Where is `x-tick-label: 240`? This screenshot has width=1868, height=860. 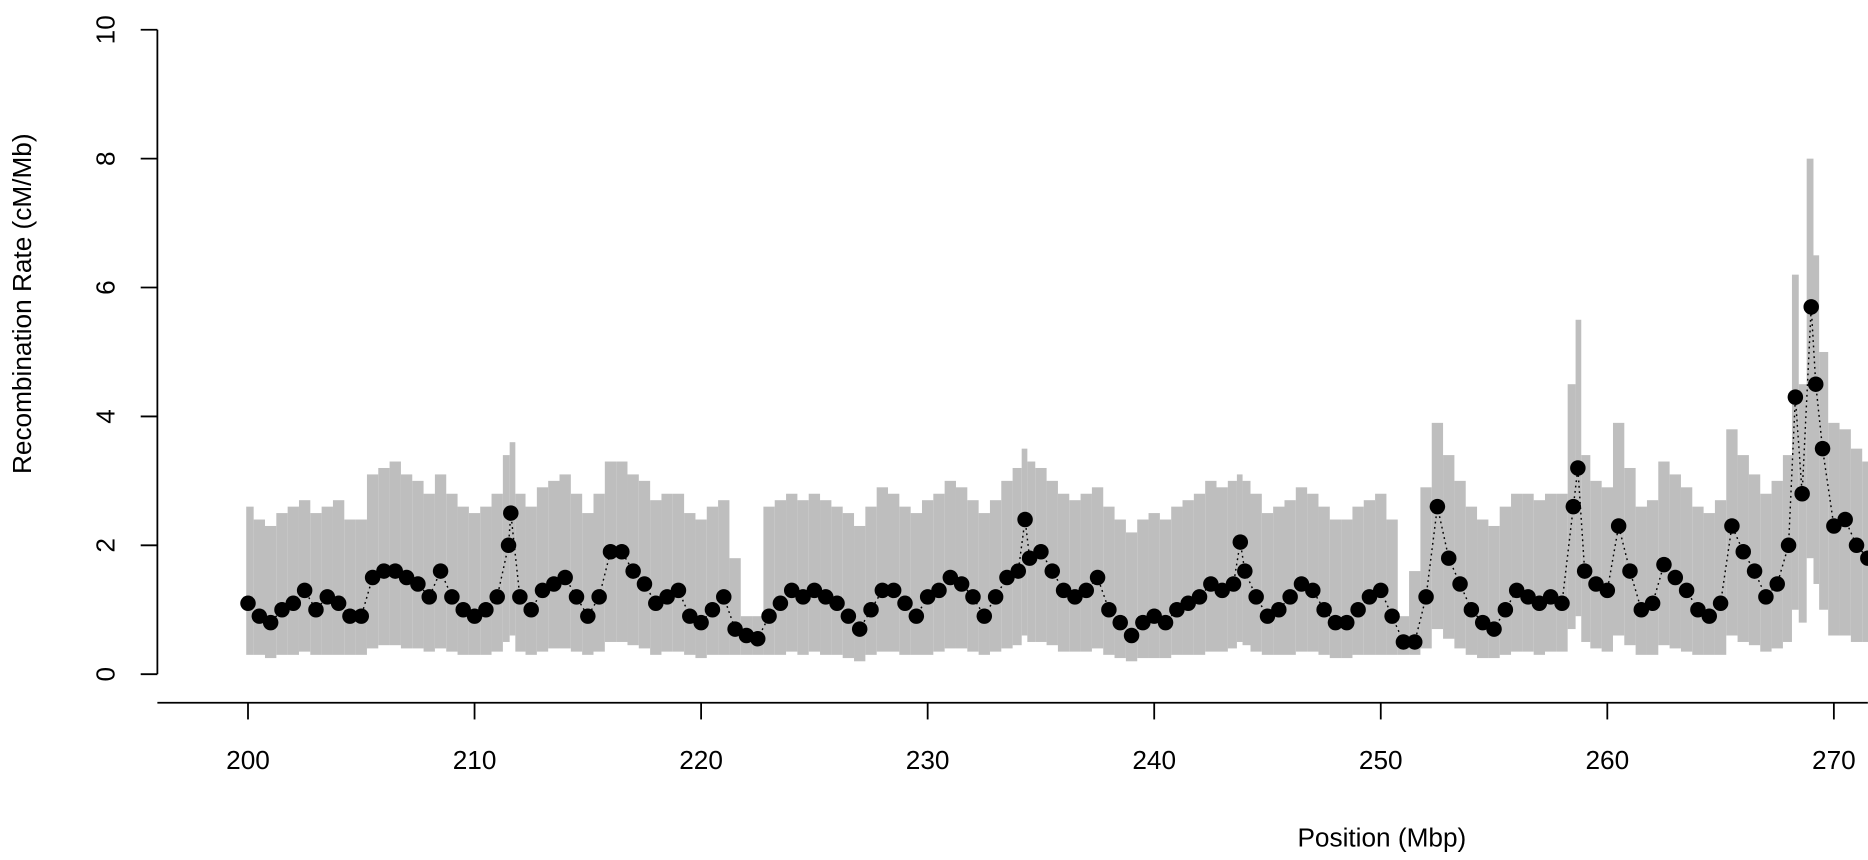 x-tick-label: 240 is located at coordinates (1154, 760).